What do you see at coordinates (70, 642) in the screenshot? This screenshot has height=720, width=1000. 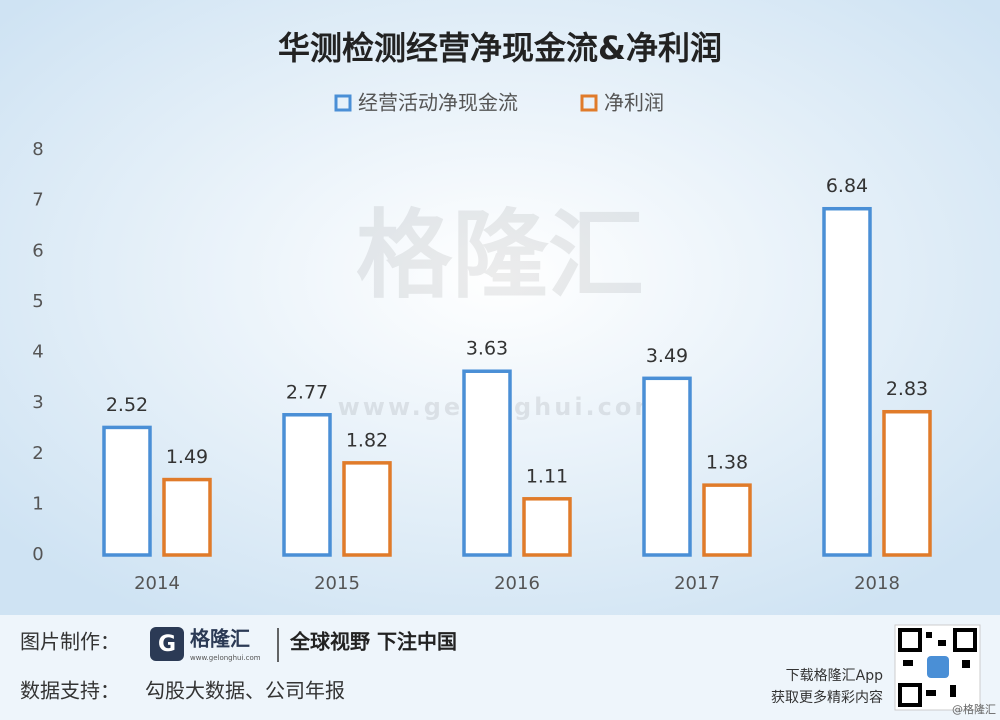 I see `footer-label: 图片制作：` at bounding box center [70, 642].